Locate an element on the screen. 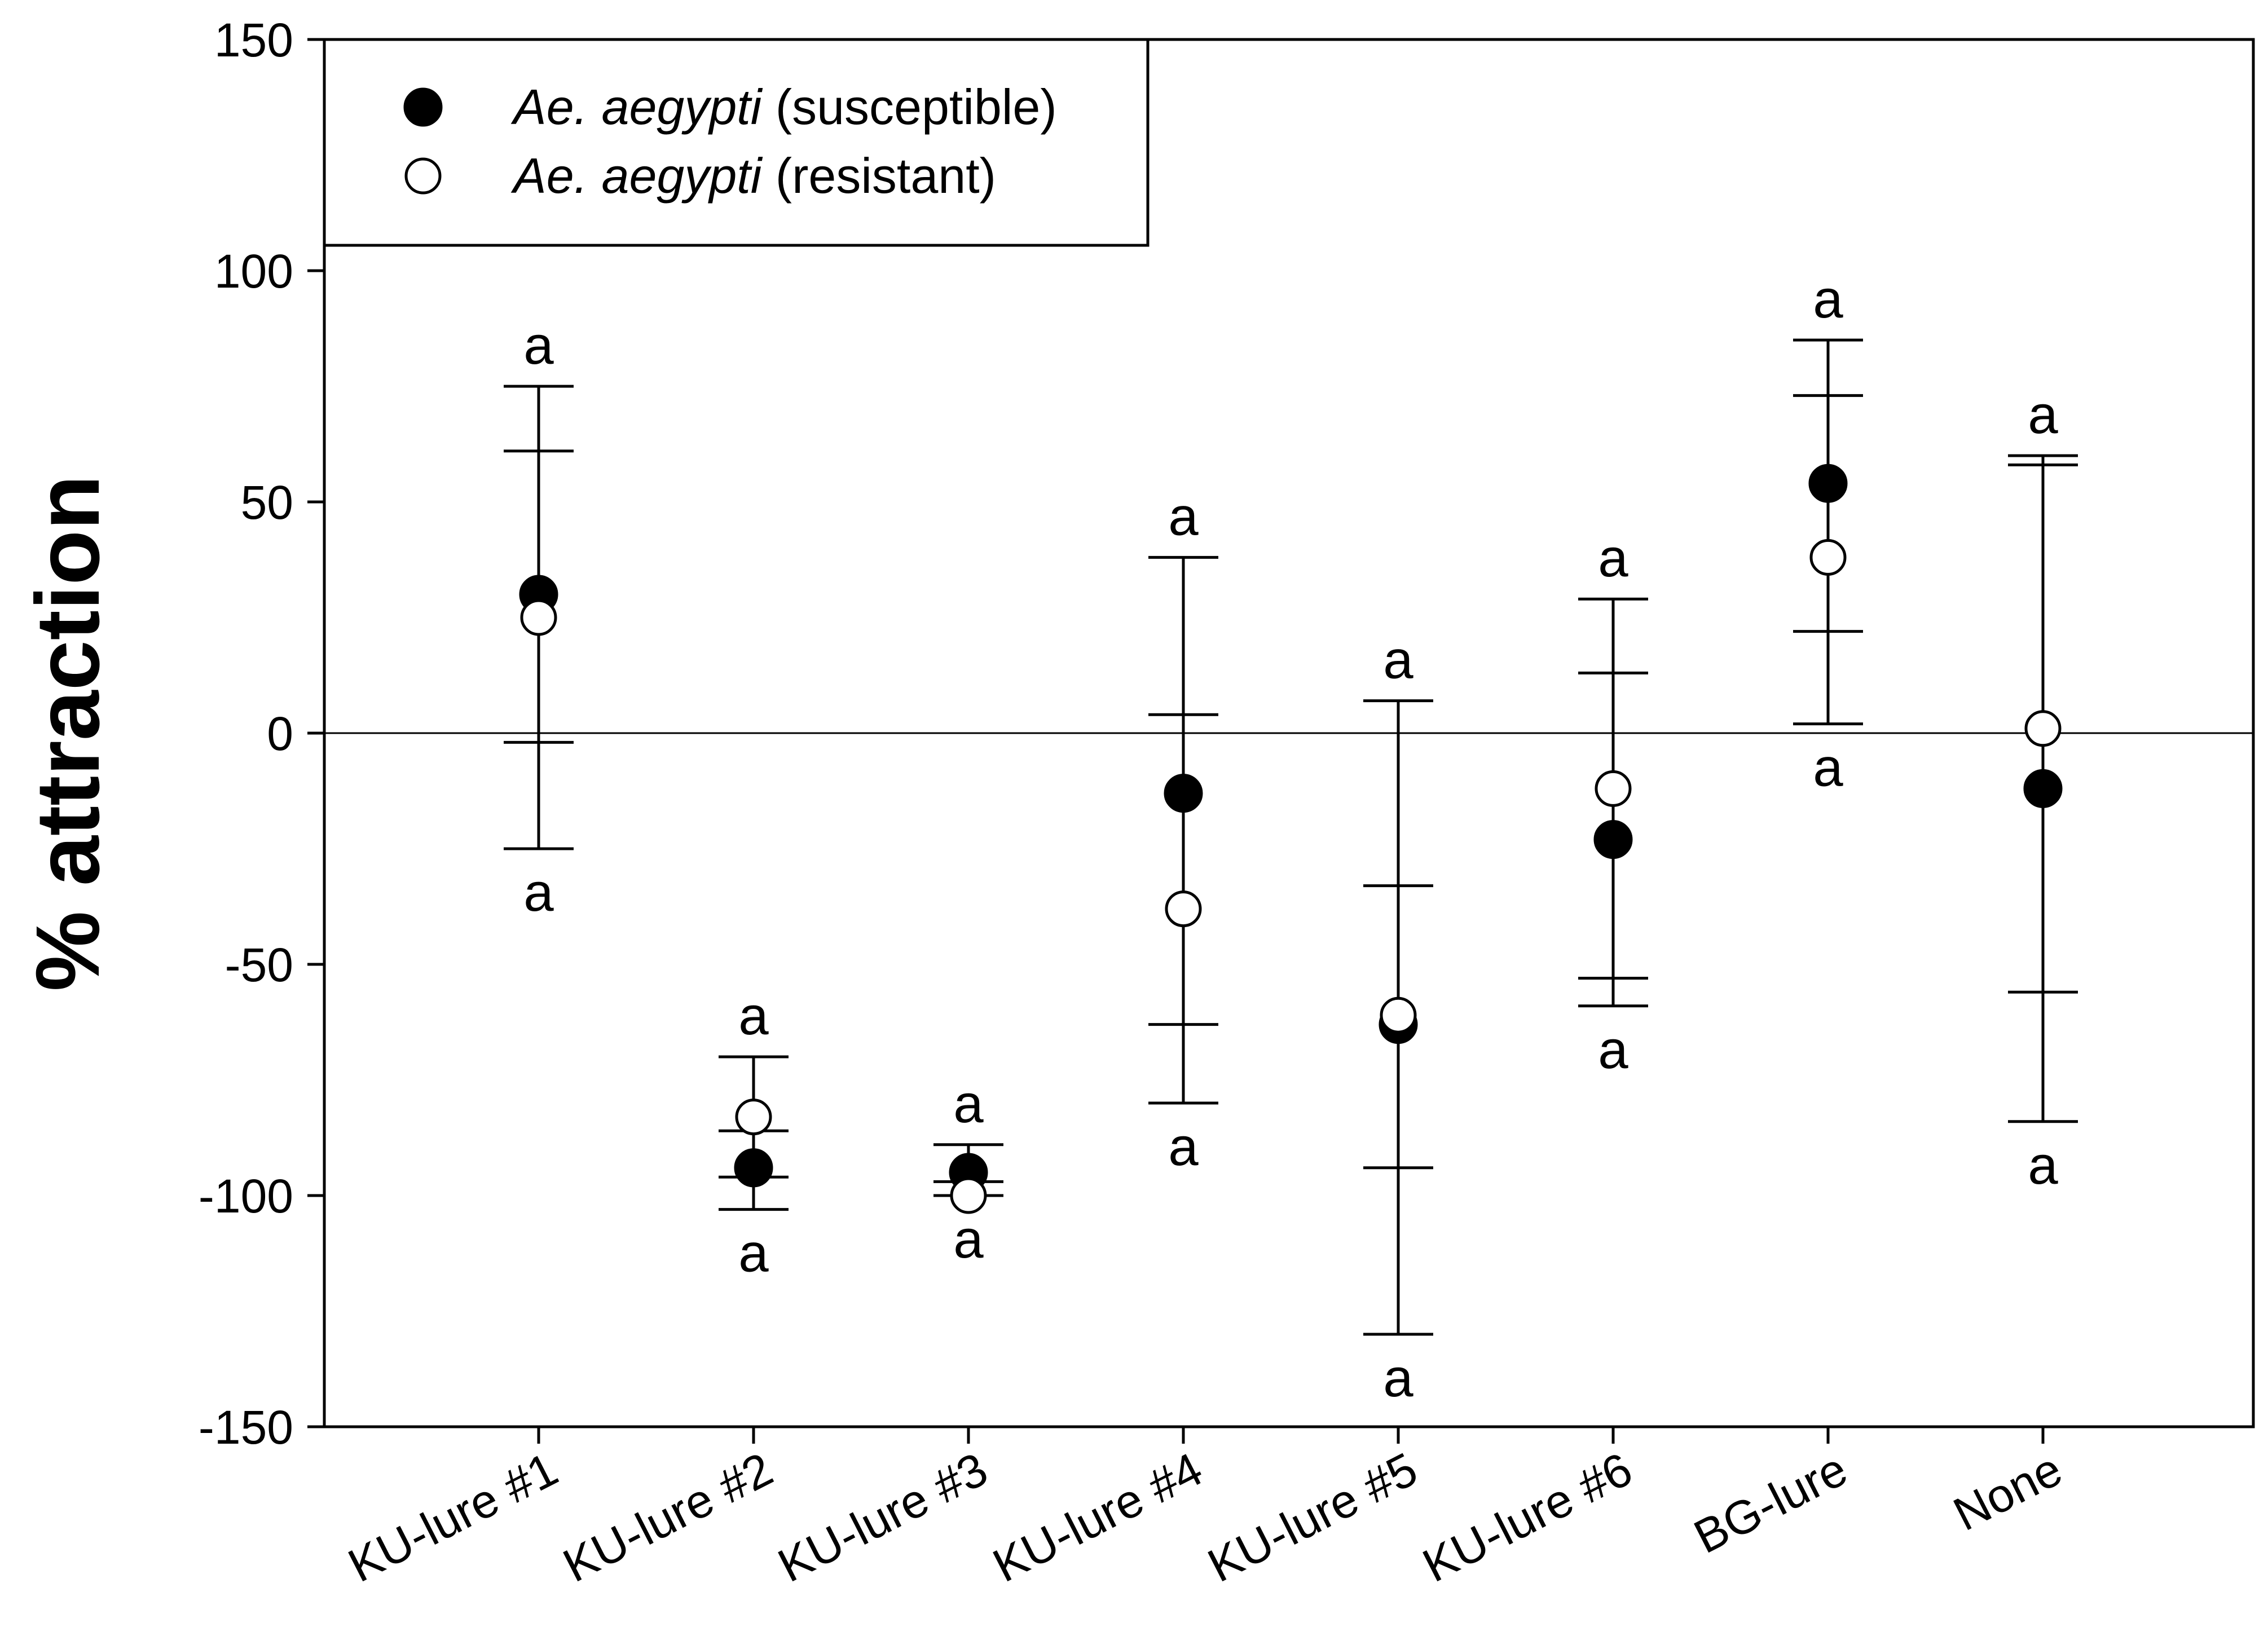 The width and height of the screenshot is (2268, 1645). y-tick-label: -50 is located at coordinates (259, 965).